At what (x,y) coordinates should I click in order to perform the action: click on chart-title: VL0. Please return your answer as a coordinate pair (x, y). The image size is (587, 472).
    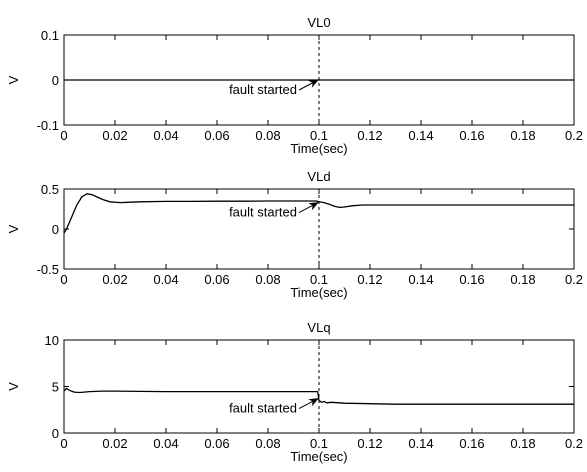
    Looking at the image, I should click on (318, 22).